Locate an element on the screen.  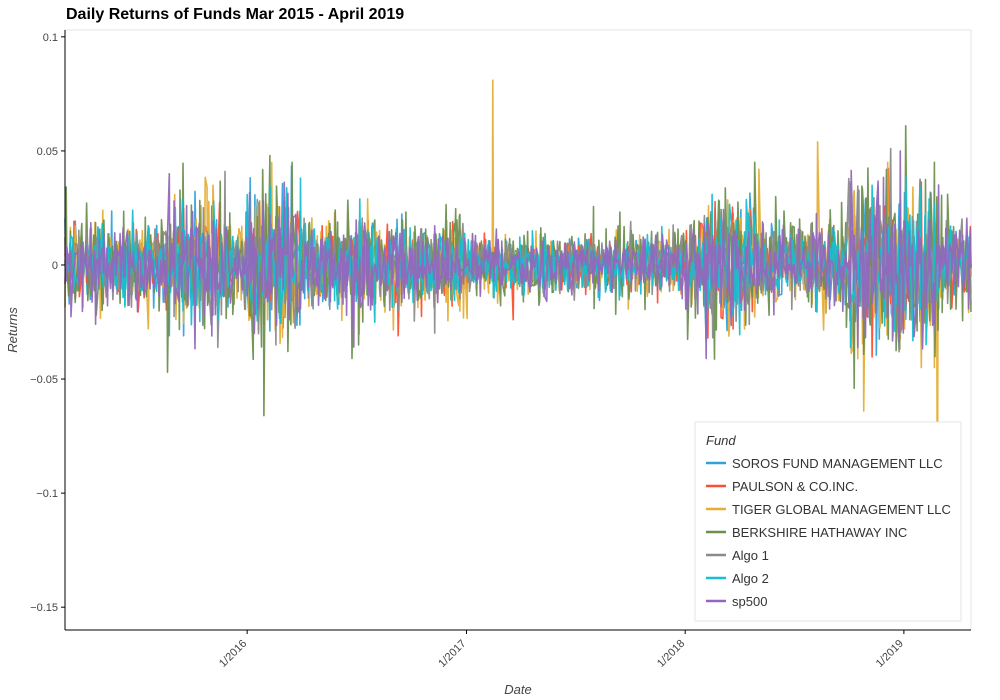
legend-box is located at coordinates (828, 521).